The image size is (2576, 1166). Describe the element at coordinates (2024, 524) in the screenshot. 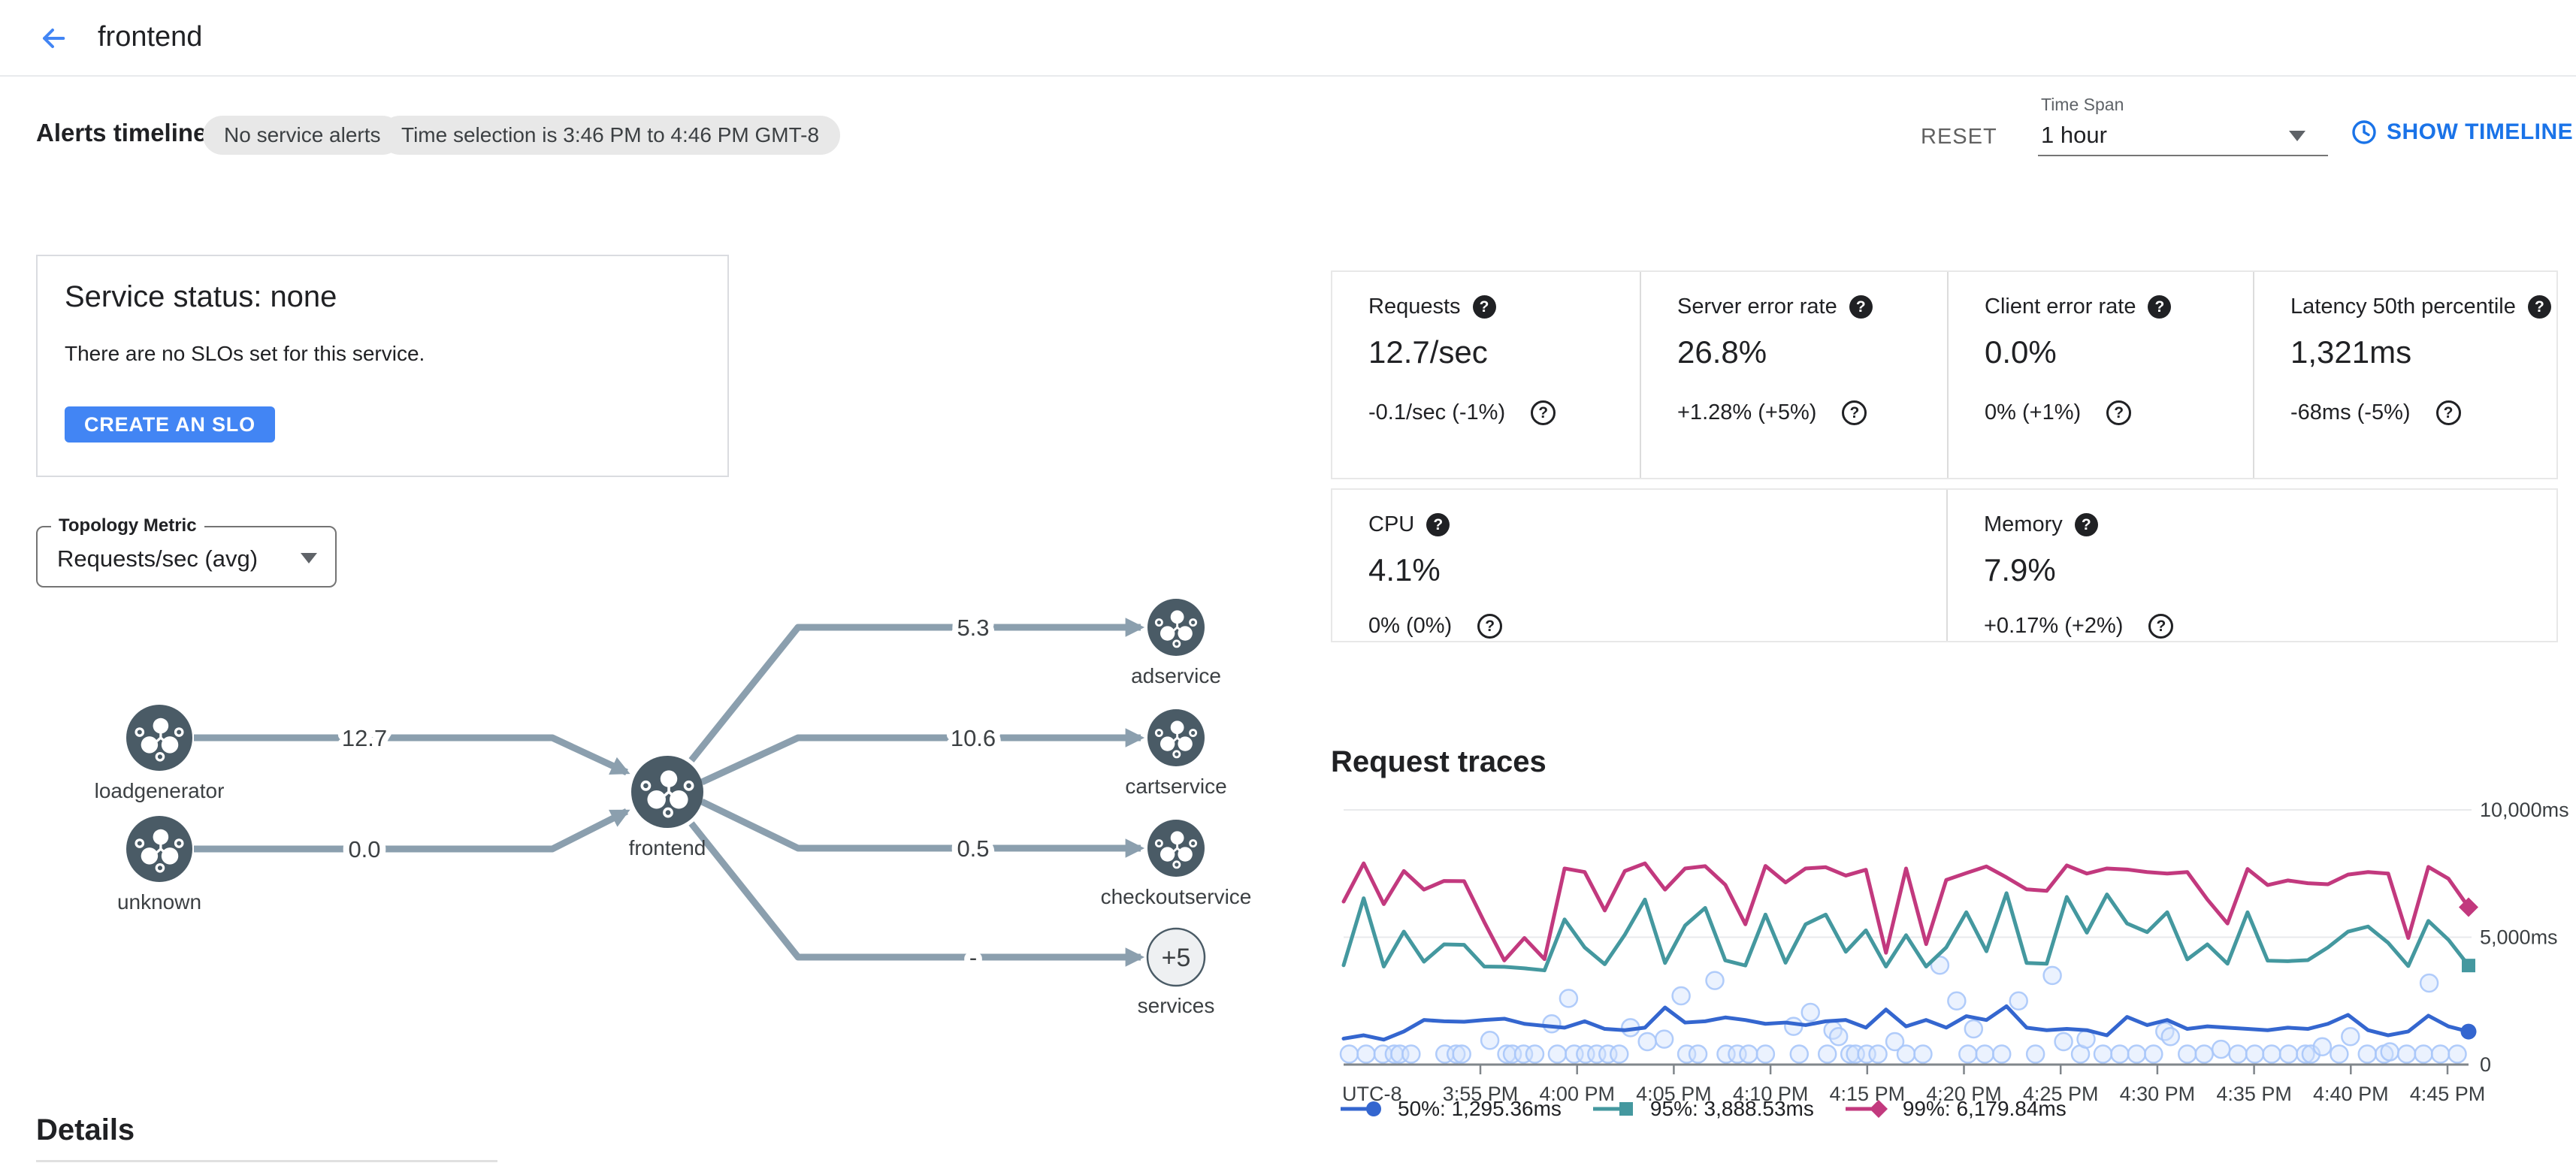

I see `metric-title: Memory` at that location.